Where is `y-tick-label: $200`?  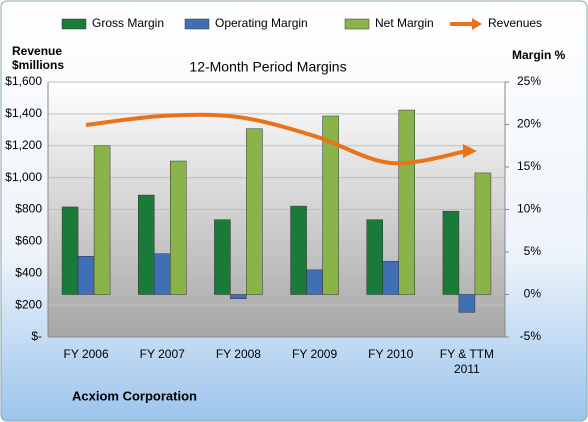 y-tick-label: $200 is located at coordinates (28, 304).